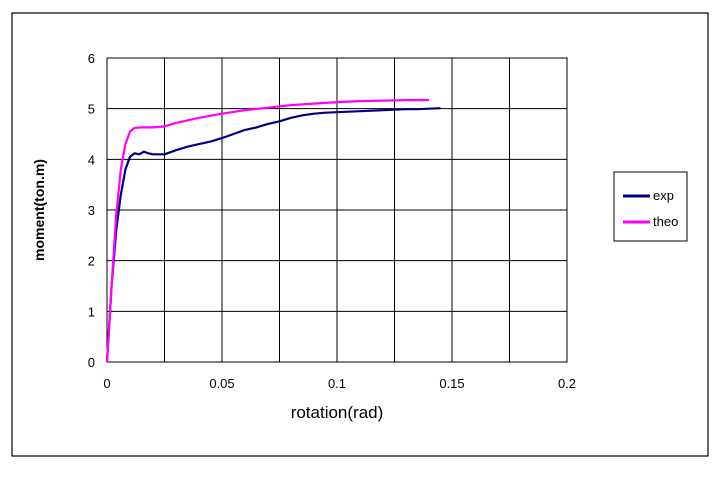 Image resolution: width=723 pixels, height=477 pixels. I want to click on x-tick-label: 0.05, so click(221, 383).